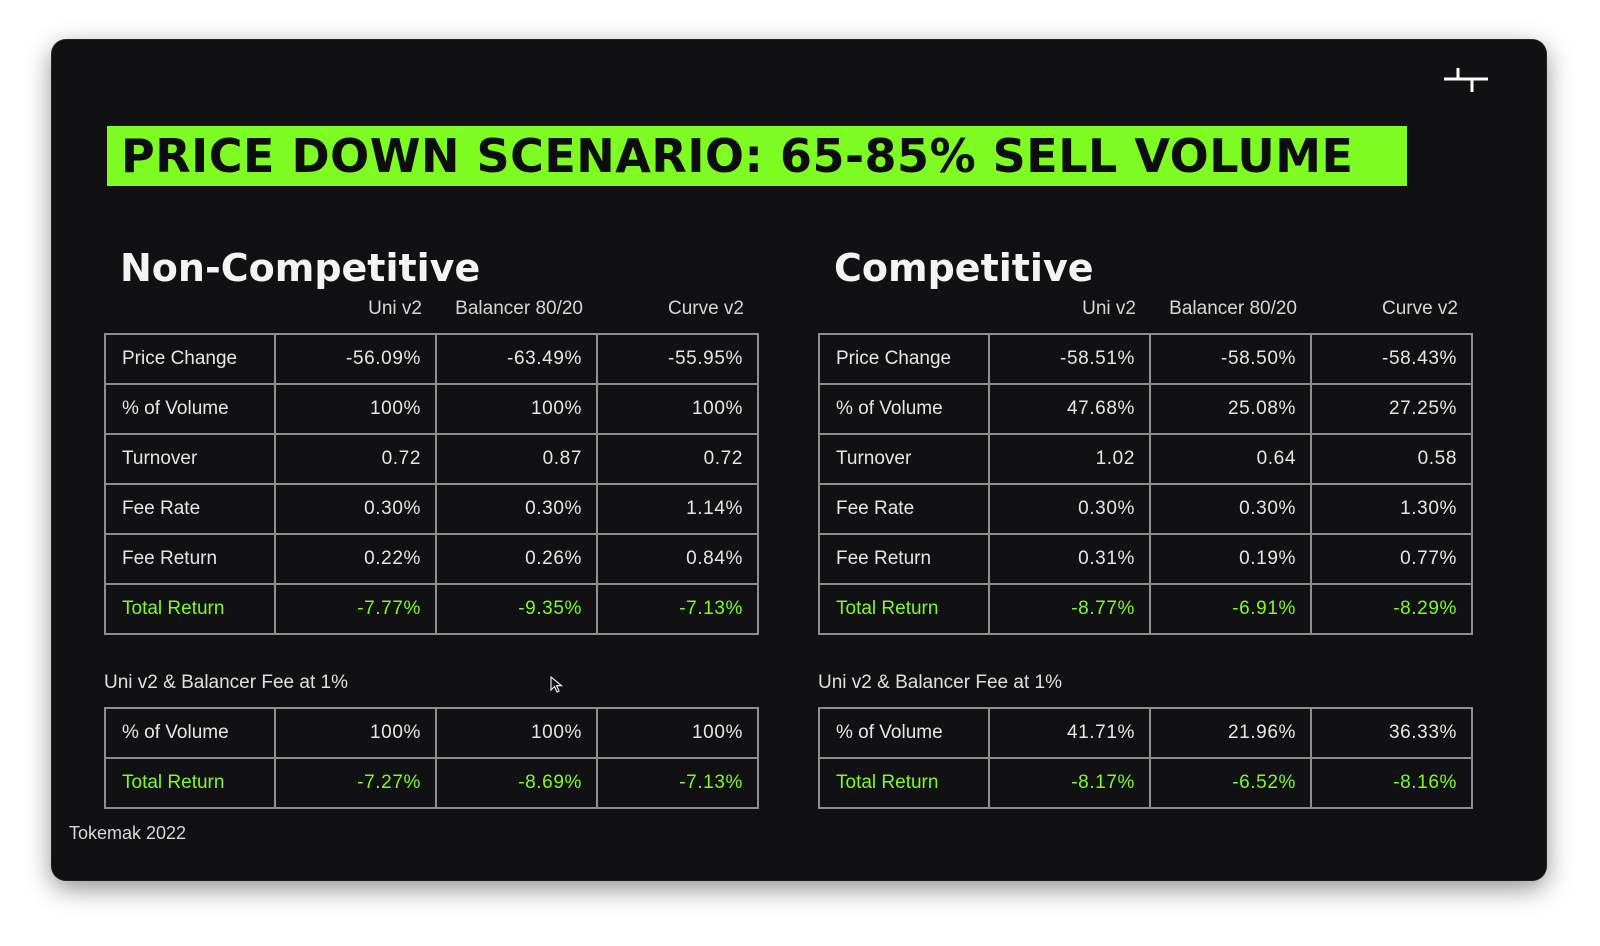 Image resolution: width=1600 pixels, height=946 pixels. I want to click on table-cell: 0.77%, so click(1391, 559).